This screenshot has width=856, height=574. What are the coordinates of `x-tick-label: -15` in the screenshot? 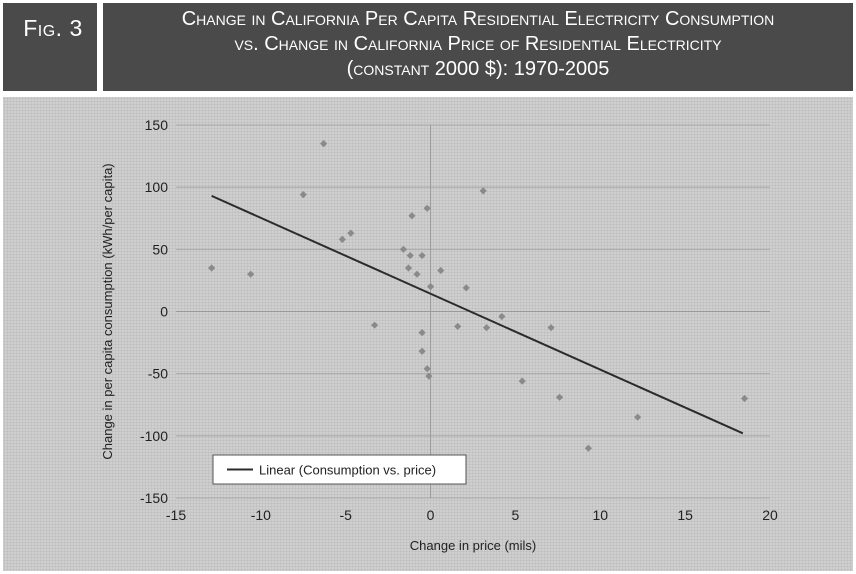 It's located at (176, 515).